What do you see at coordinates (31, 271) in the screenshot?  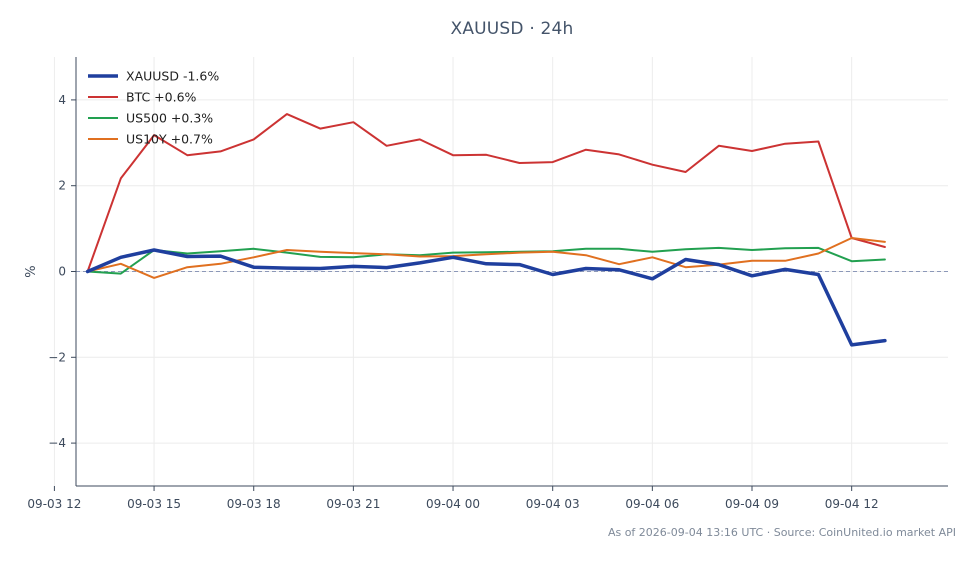 I see `y-axis-label: %` at bounding box center [31, 271].